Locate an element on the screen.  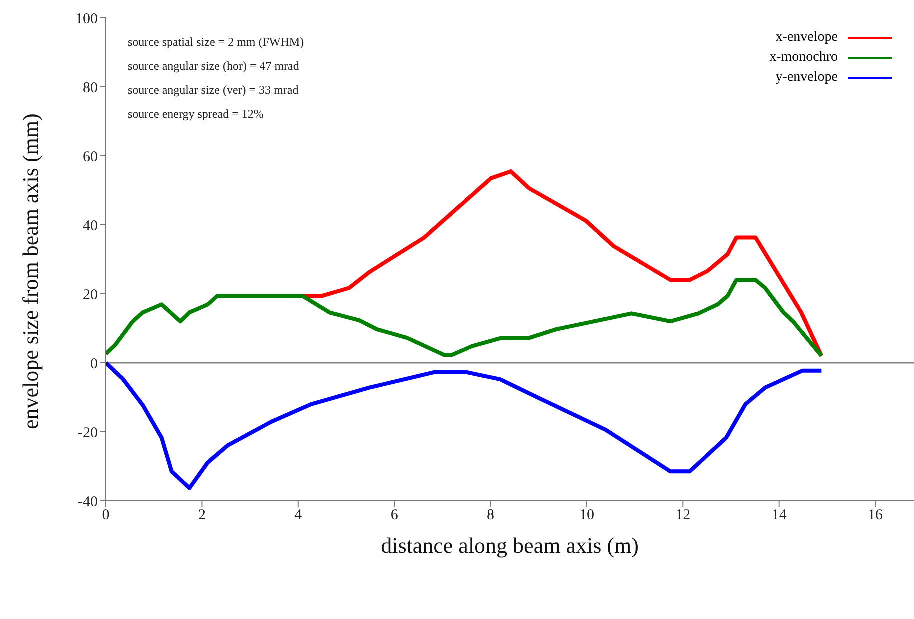
line-series is located at coordinates (465, 318).